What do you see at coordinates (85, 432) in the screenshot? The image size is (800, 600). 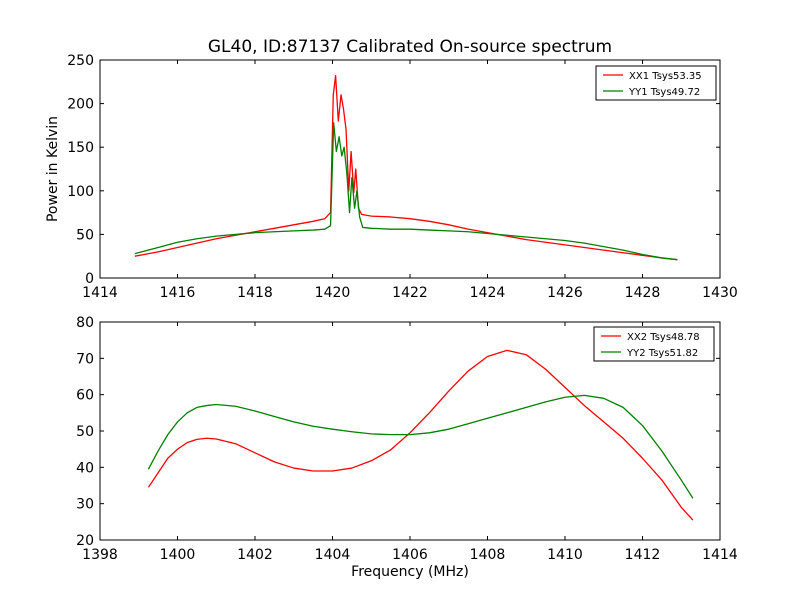 I see `bottom-y-tick-label: 50` at bounding box center [85, 432].